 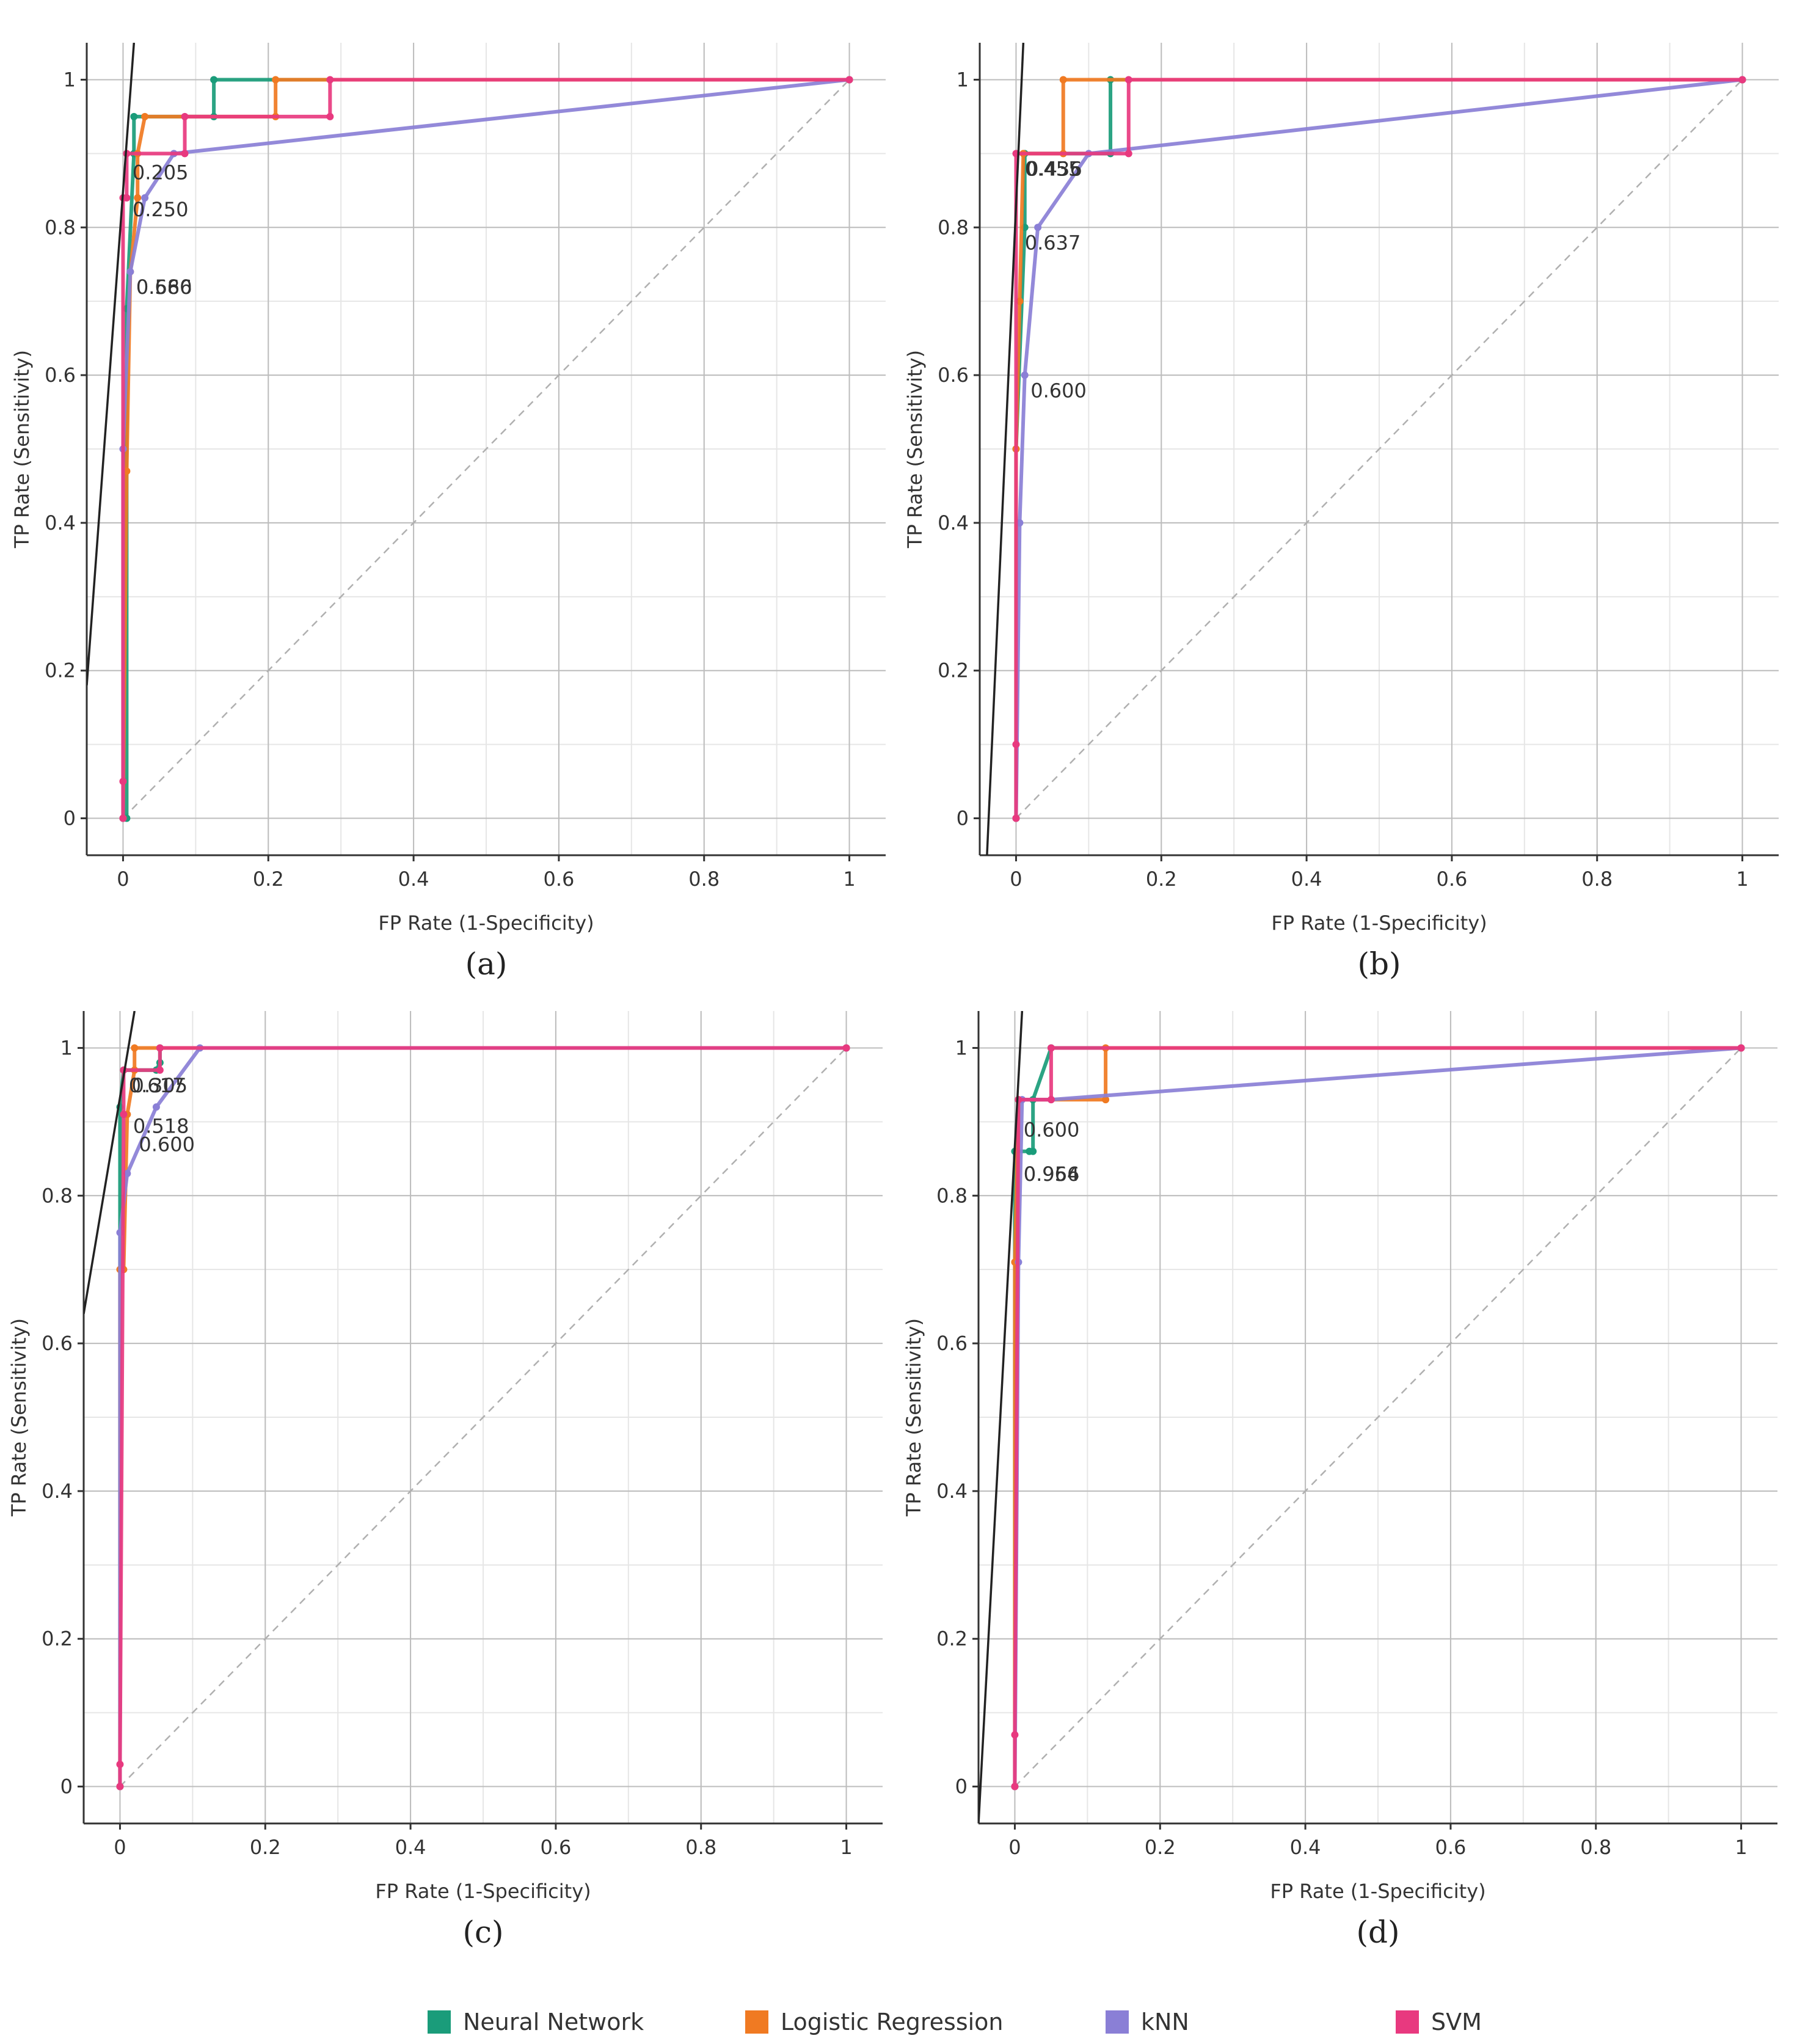 I want to click on y-tick-label: 0.2, so click(x=60, y=671).